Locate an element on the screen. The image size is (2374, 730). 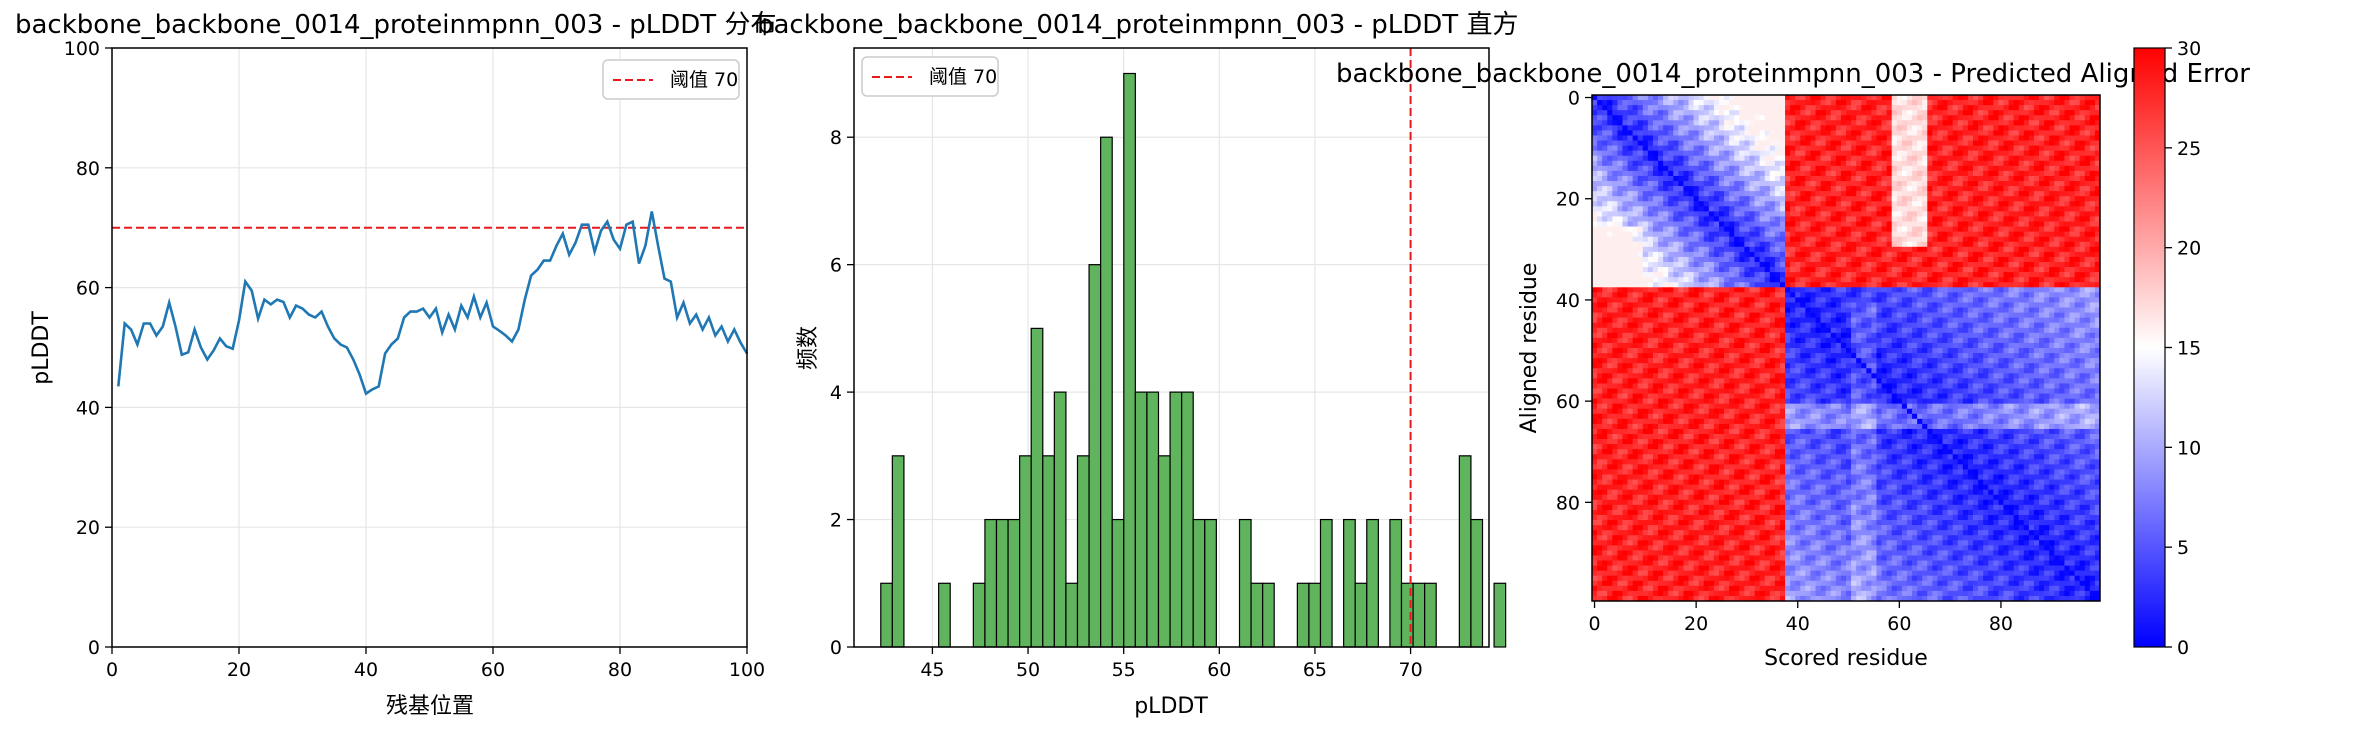
y-tick-label: 0 is located at coordinates (836, 648).